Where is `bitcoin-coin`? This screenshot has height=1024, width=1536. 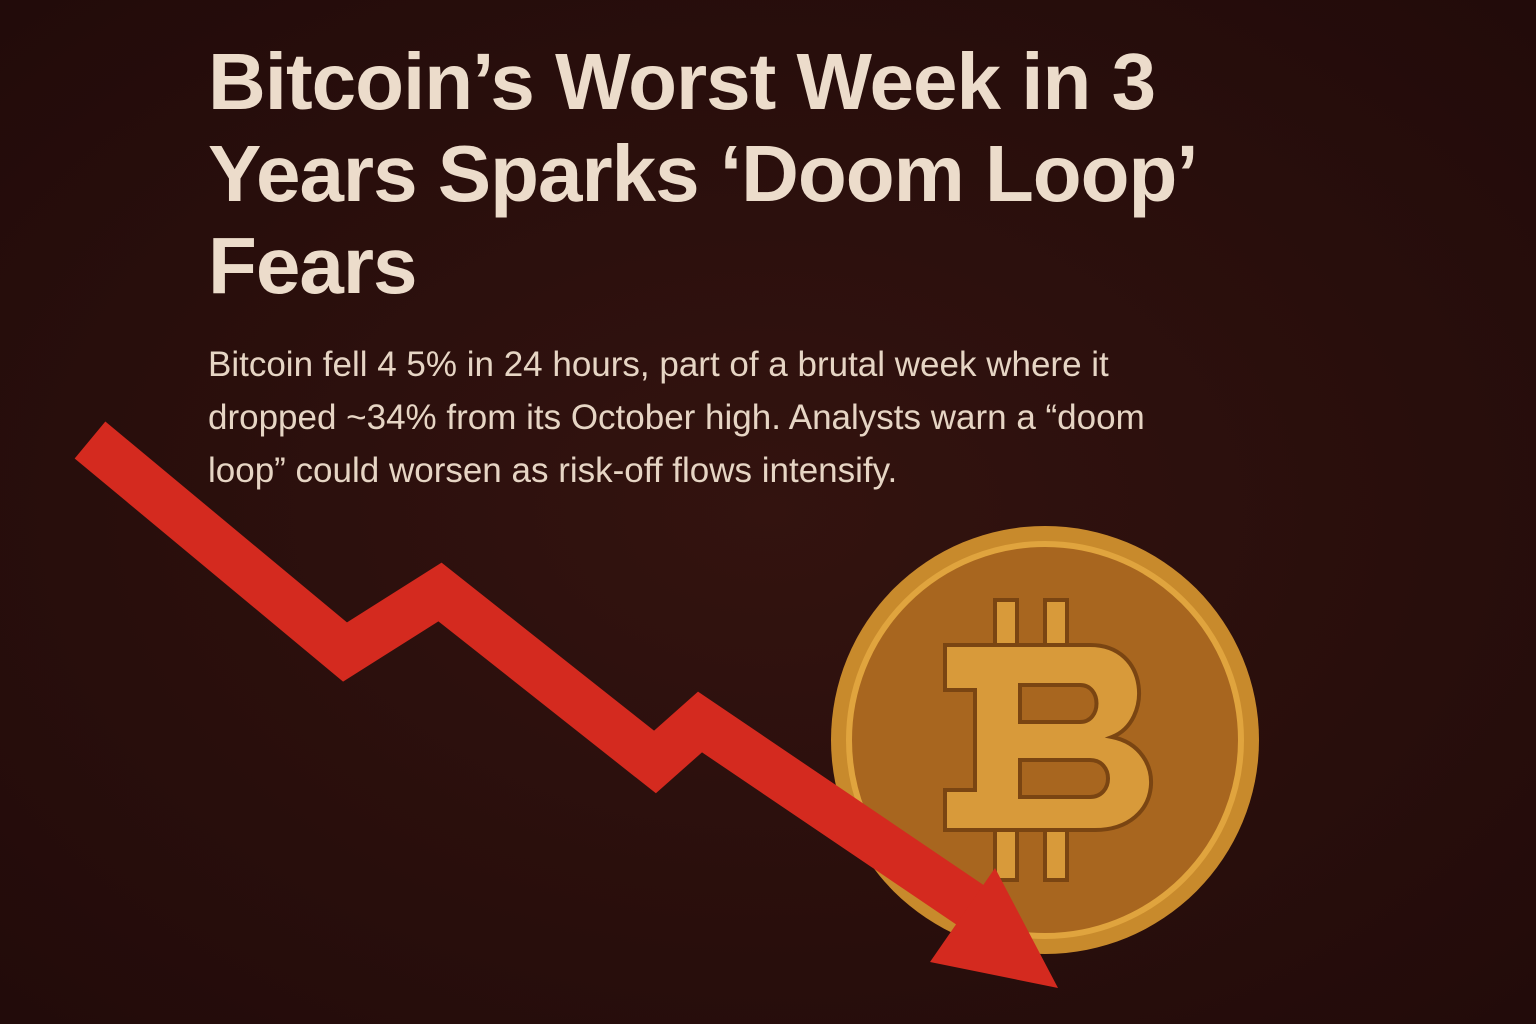
bitcoin-coin is located at coordinates (1045, 740).